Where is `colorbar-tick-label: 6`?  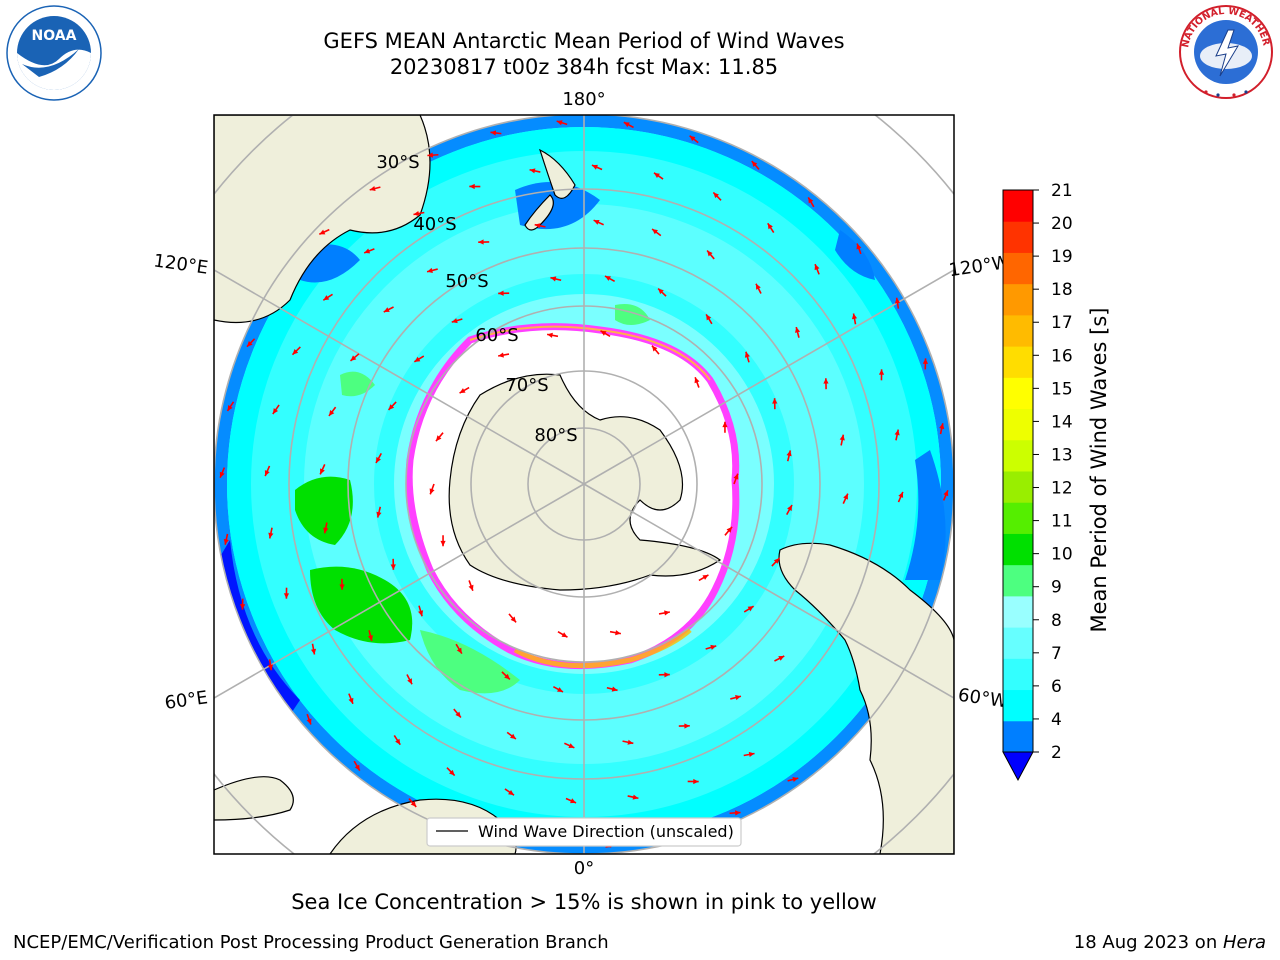
colorbar-tick-label: 6 is located at coordinates (1056, 687).